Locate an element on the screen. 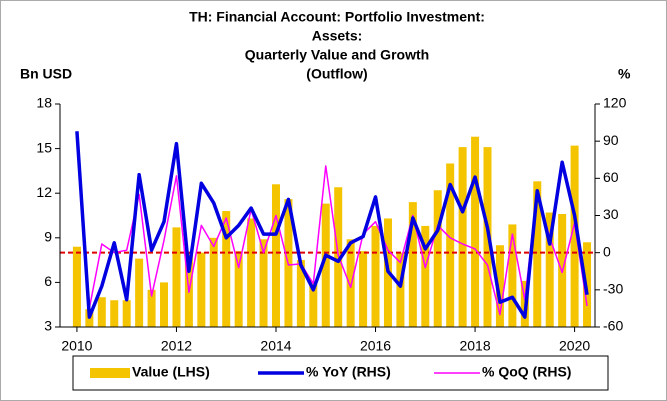  x-tick-label: 2020 is located at coordinates (574, 346).